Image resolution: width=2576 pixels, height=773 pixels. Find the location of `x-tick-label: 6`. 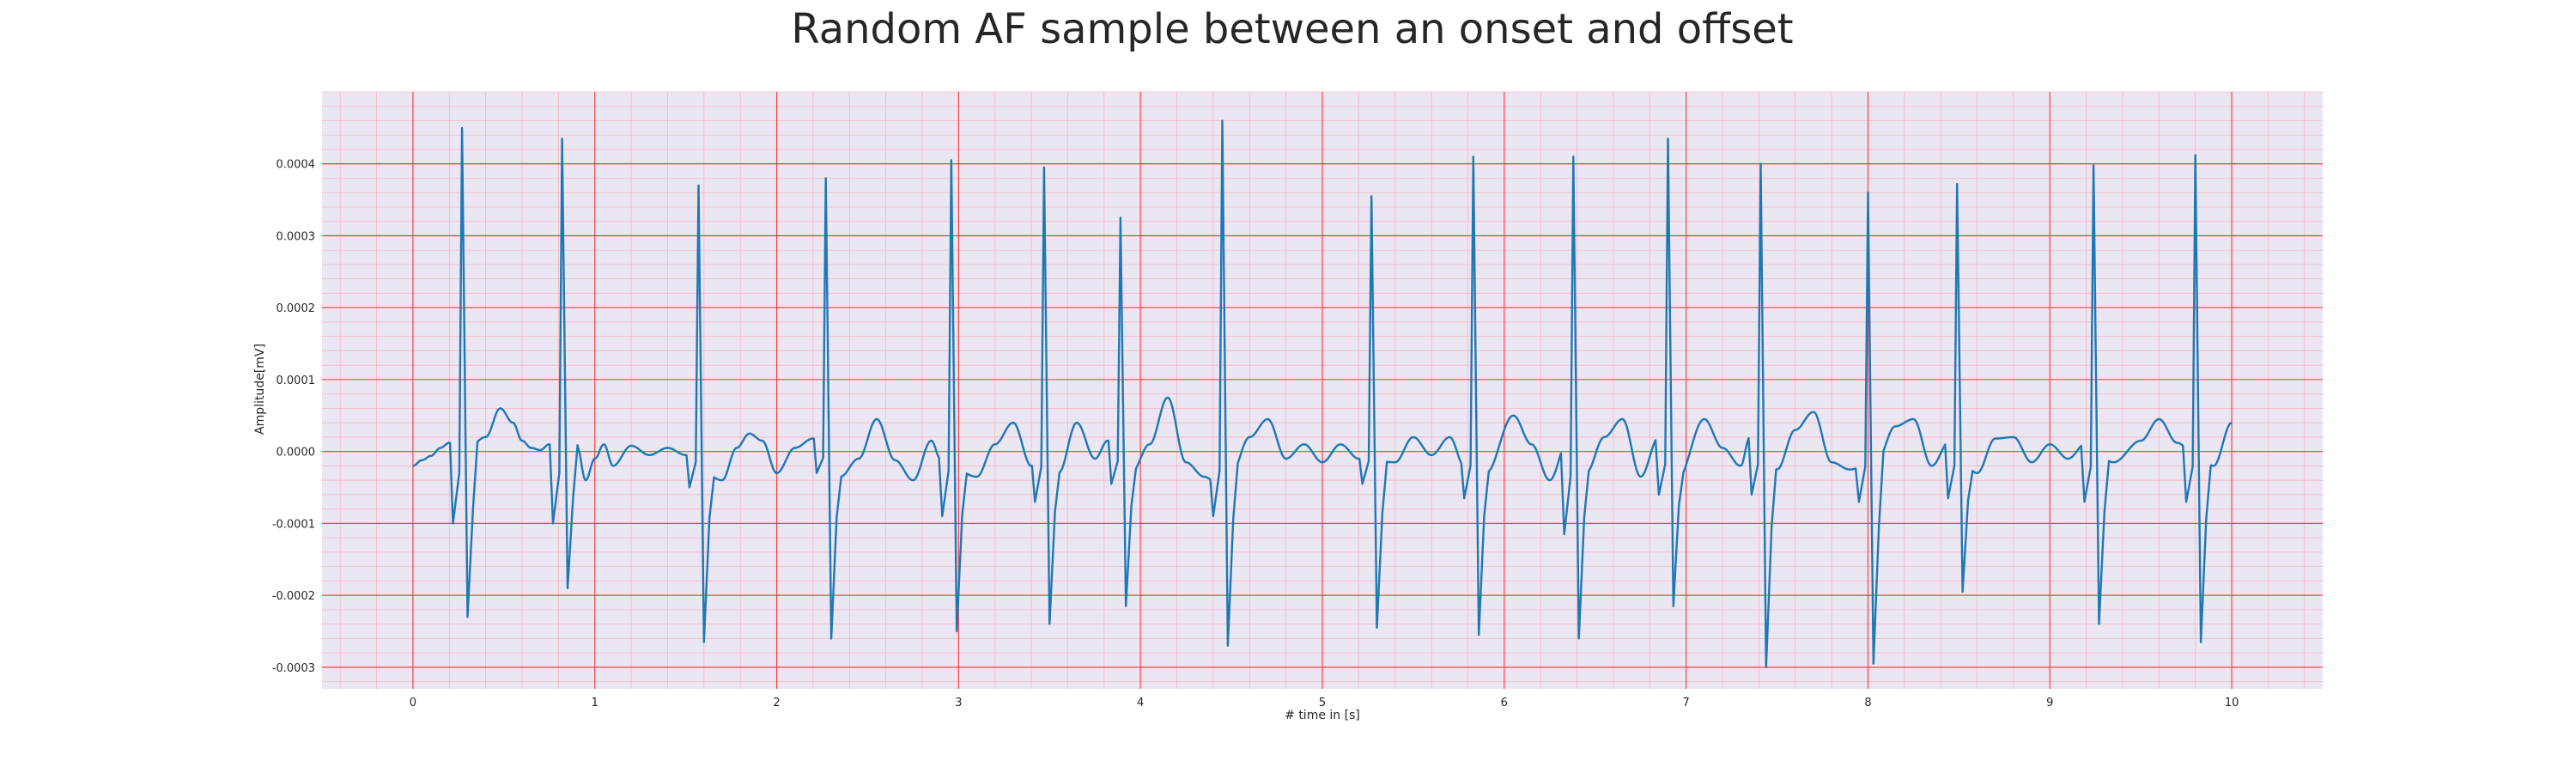

x-tick-label: 6 is located at coordinates (1504, 703).